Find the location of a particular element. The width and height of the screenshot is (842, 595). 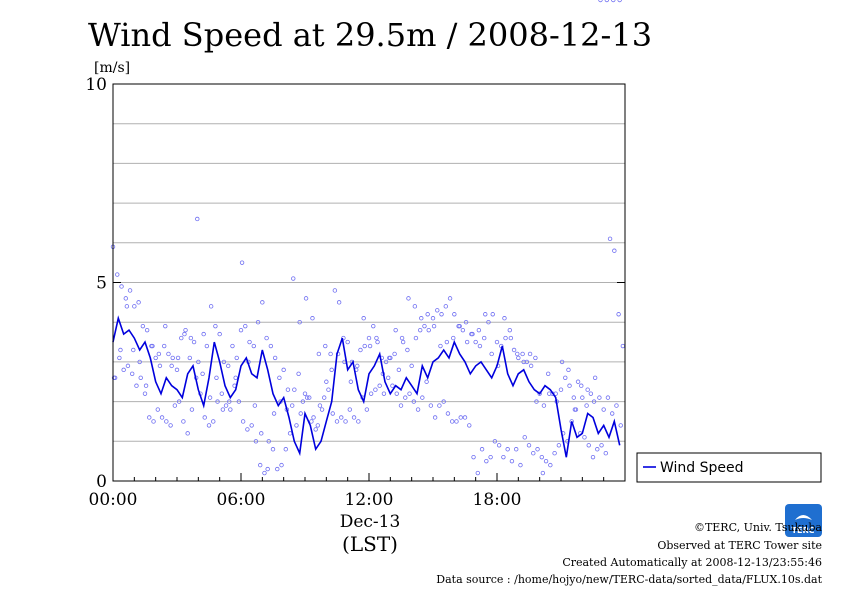

legend-box is located at coordinates (729, 467).